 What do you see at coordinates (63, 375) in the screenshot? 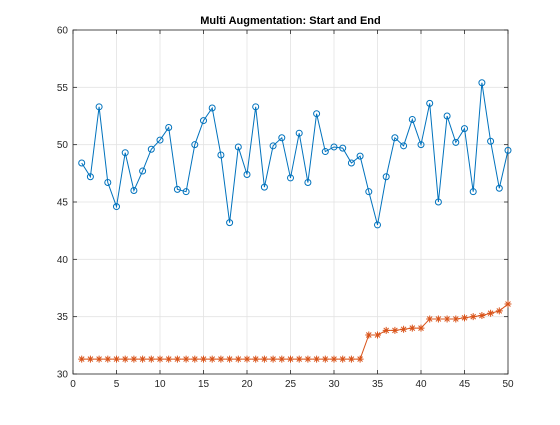
I see `y-tick-label: 30` at bounding box center [63, 375].